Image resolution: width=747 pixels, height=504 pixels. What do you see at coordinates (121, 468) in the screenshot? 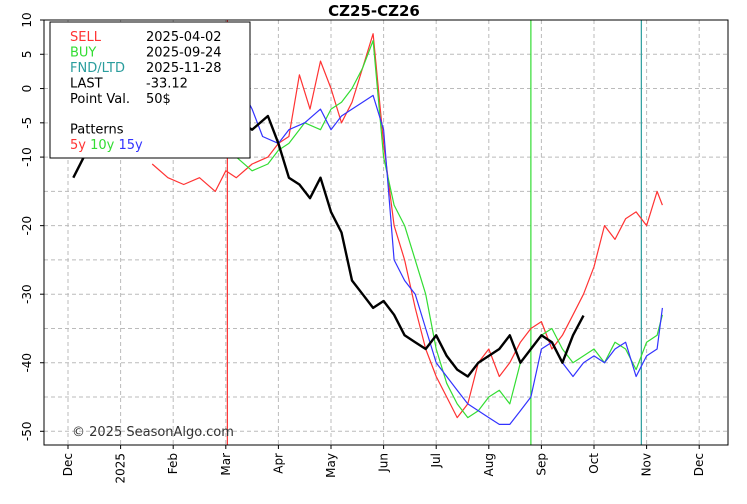
I see `x-tick-label: 2025` at bounding box center [121, 468].